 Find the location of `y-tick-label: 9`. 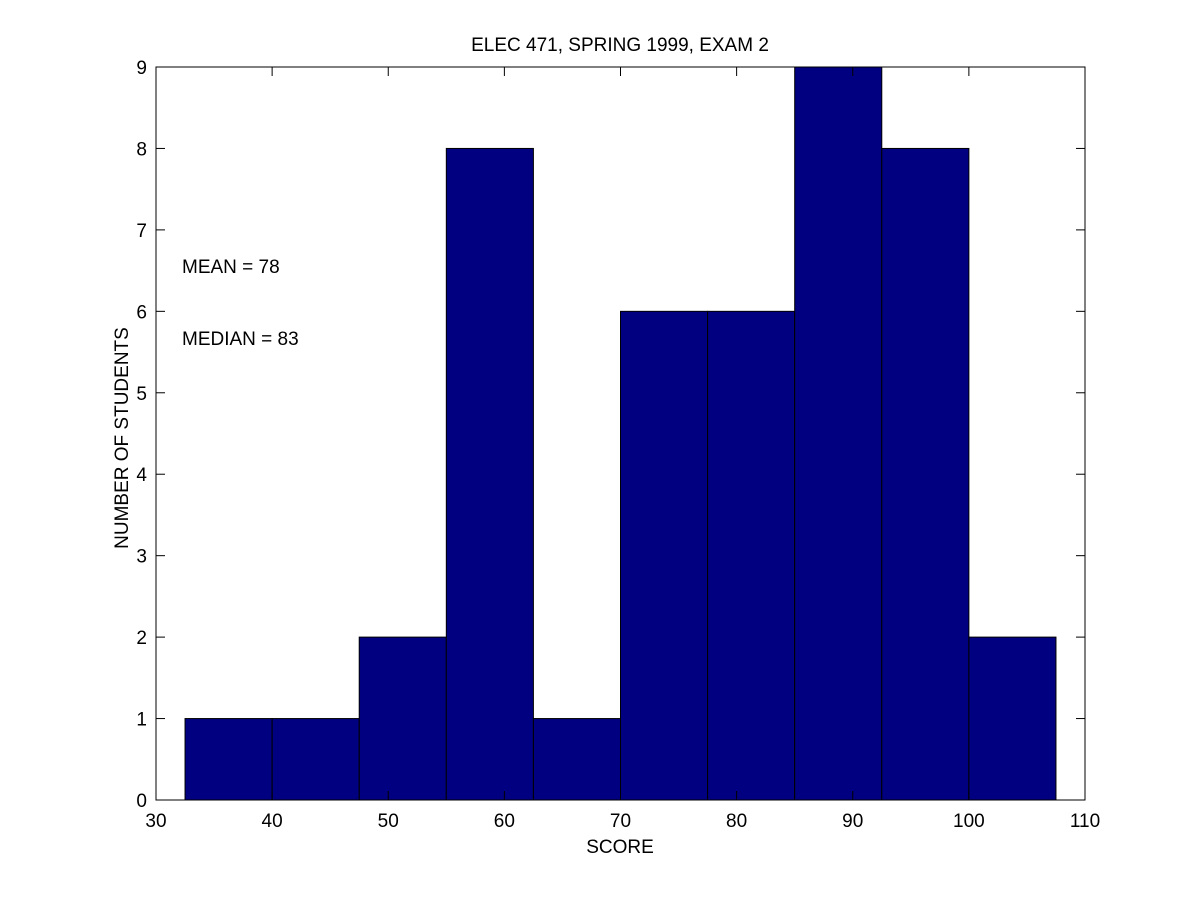

y-tick-label: 9 is located at coordinates (141, 68).